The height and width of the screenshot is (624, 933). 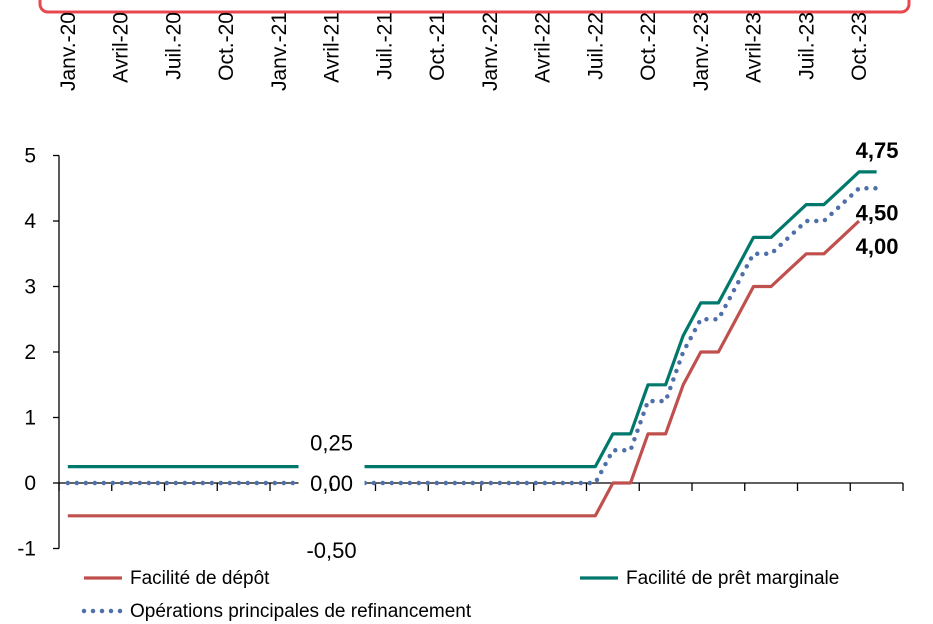 I want to click on x-month-label: Juil.-21, so click(x=384, y=46).